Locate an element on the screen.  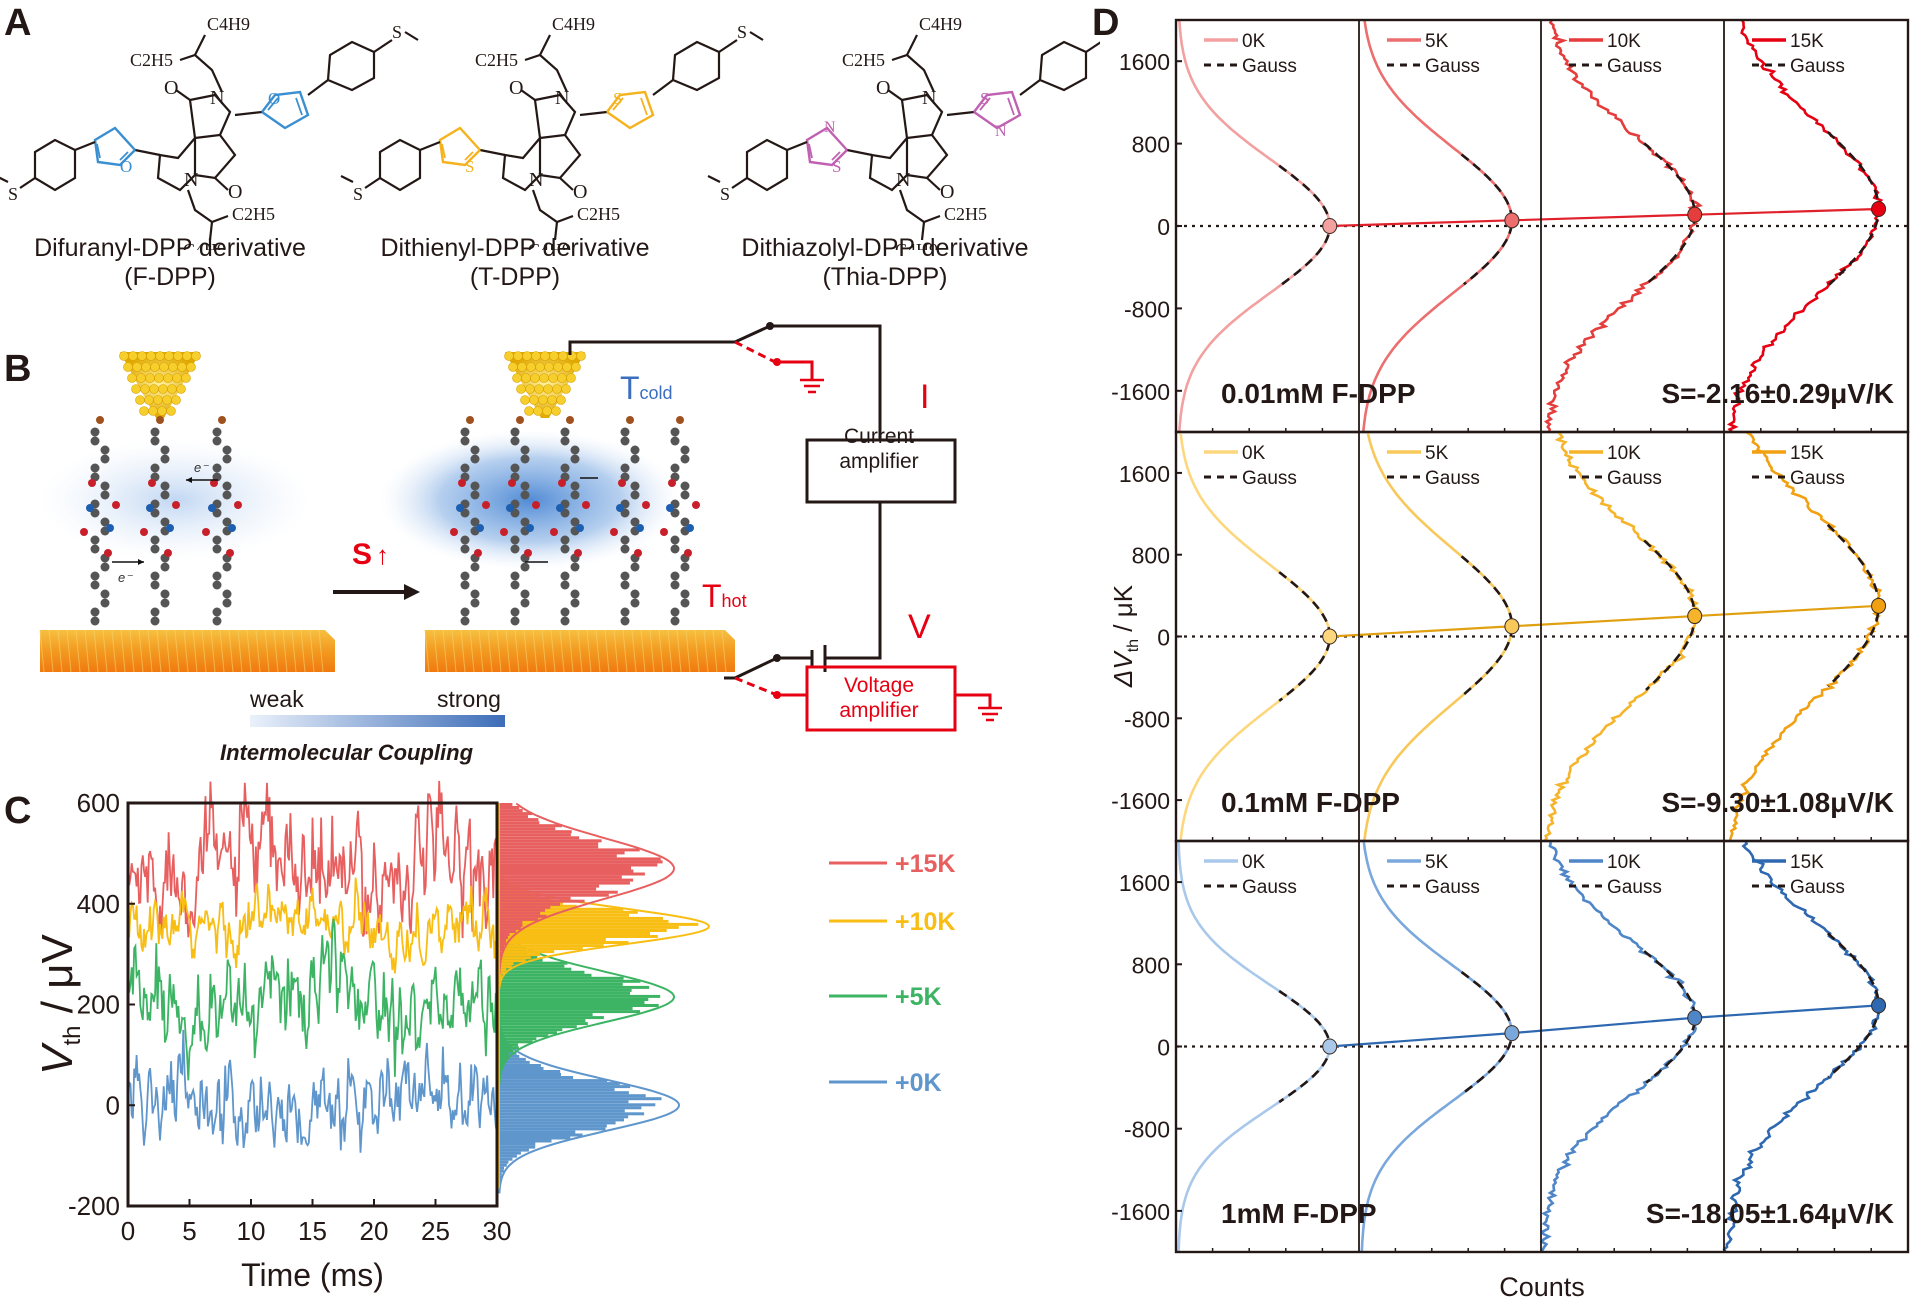
legend-temp-label: 0K is located at coordinates (1254, 862).